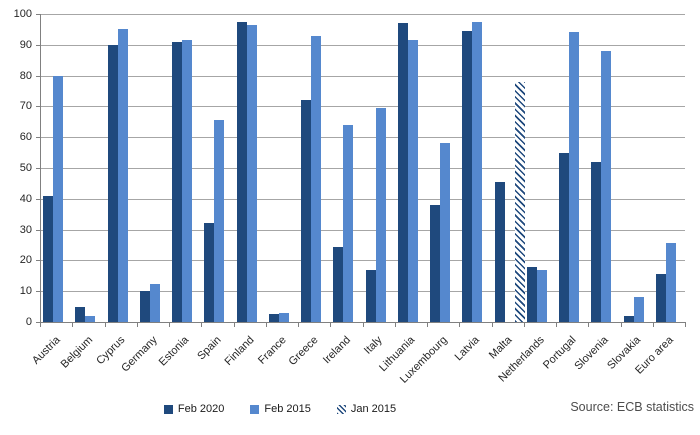 The height and width of the screenshot is (435, 700). What do you see at coordinates (435, 263) in the screenshot?
I see `bar-feb-2020-luxembourg` at bounding box center [435, 263].